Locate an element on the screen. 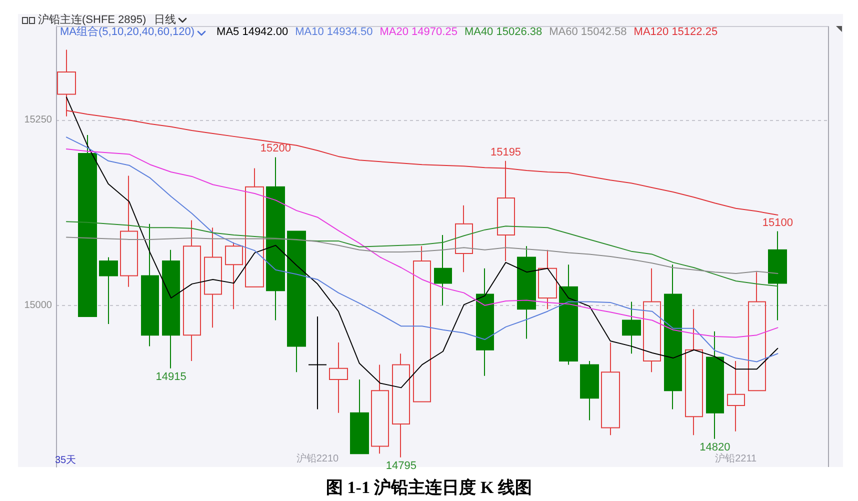 The width and height of the screenshot is (858, 501). x-tick-label: 沪铅2210 is located at coordinates (318, 458).